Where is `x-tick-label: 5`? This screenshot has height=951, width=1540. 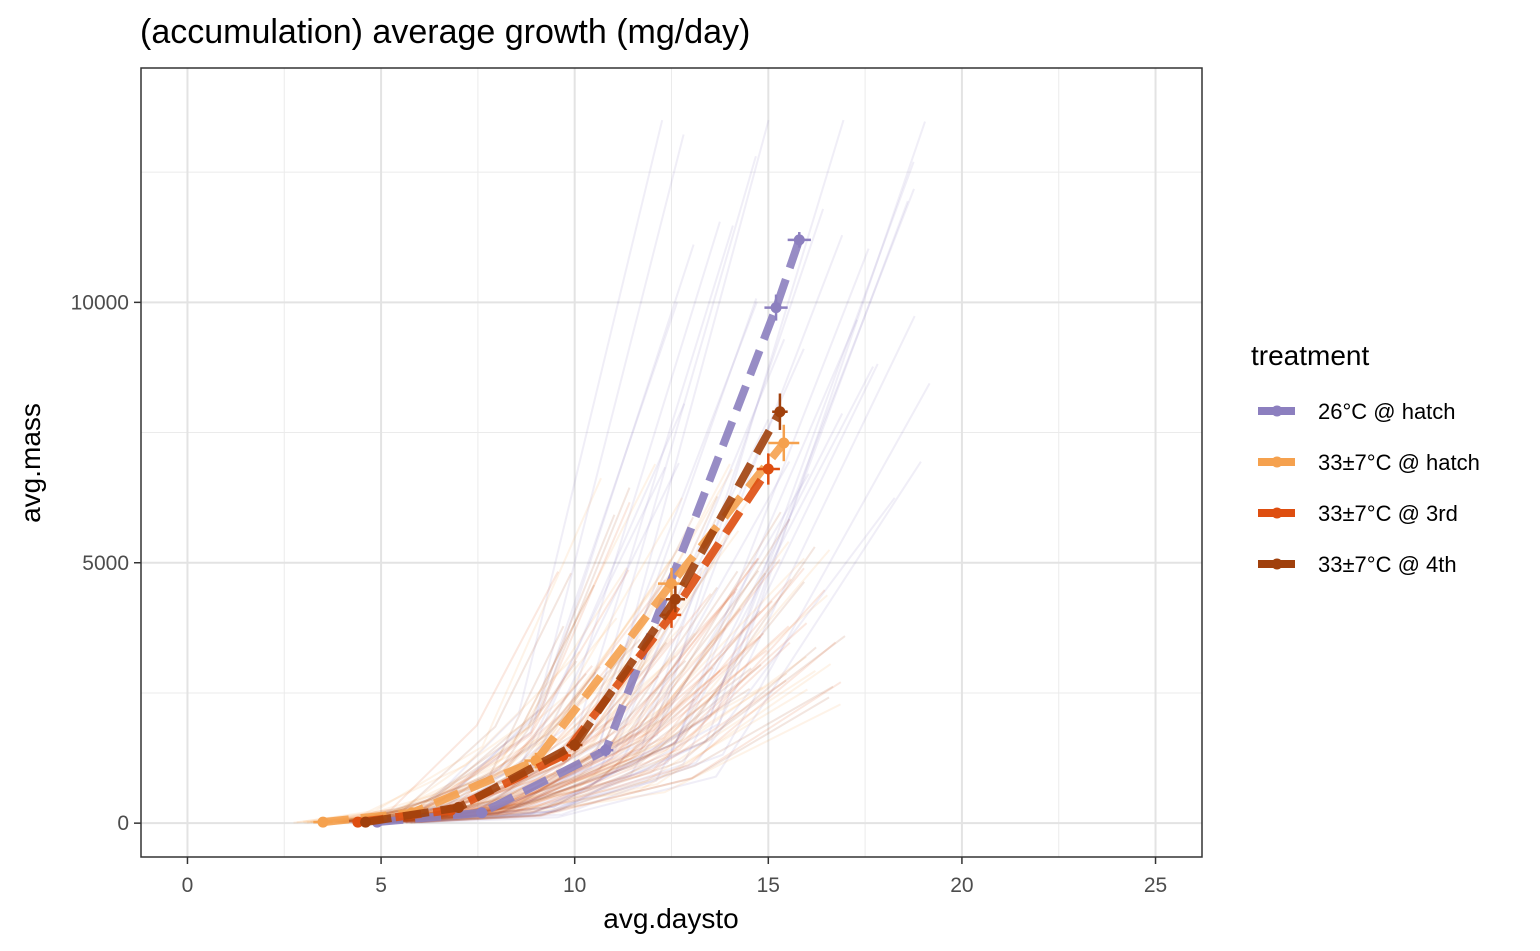
x-tick-label: 5 is located at coordinates (381, 885).